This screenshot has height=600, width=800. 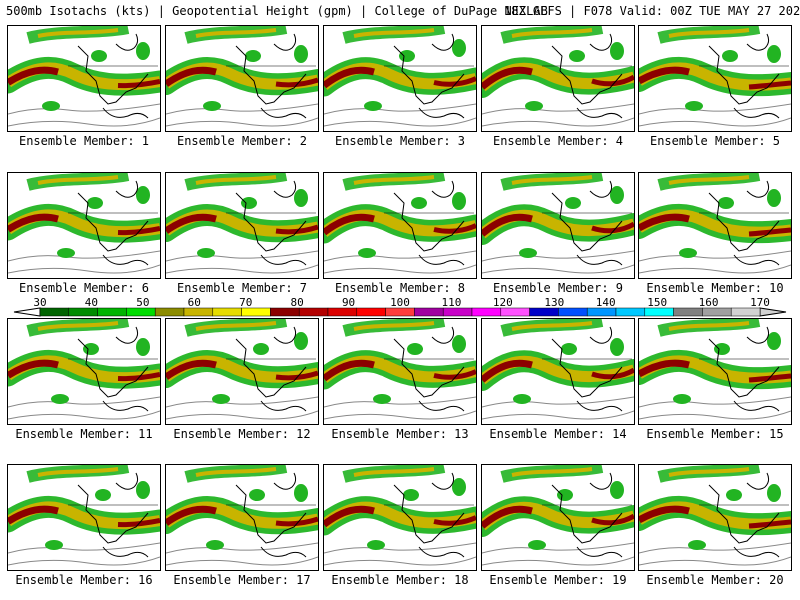 What do you see at coordinates (84, 288) in the screenshot?
I see `ensemble-member-label: Ensemble Member: 6` at bounding box center [84, 288].